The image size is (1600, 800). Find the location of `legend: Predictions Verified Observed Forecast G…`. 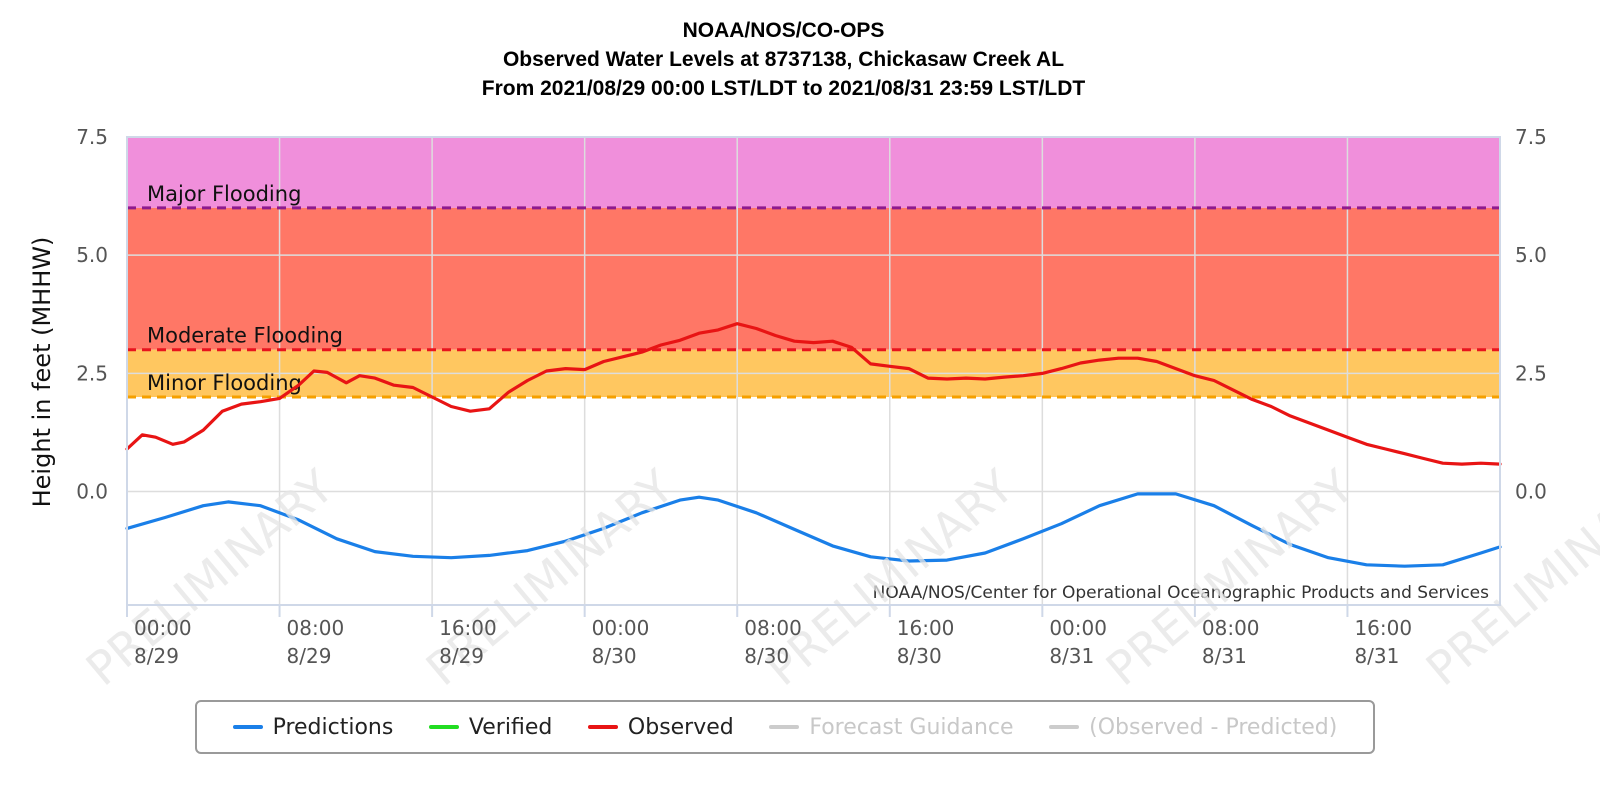

legend: Predictions Verified Observed Forecast G… is located at coordinates (785, 727).